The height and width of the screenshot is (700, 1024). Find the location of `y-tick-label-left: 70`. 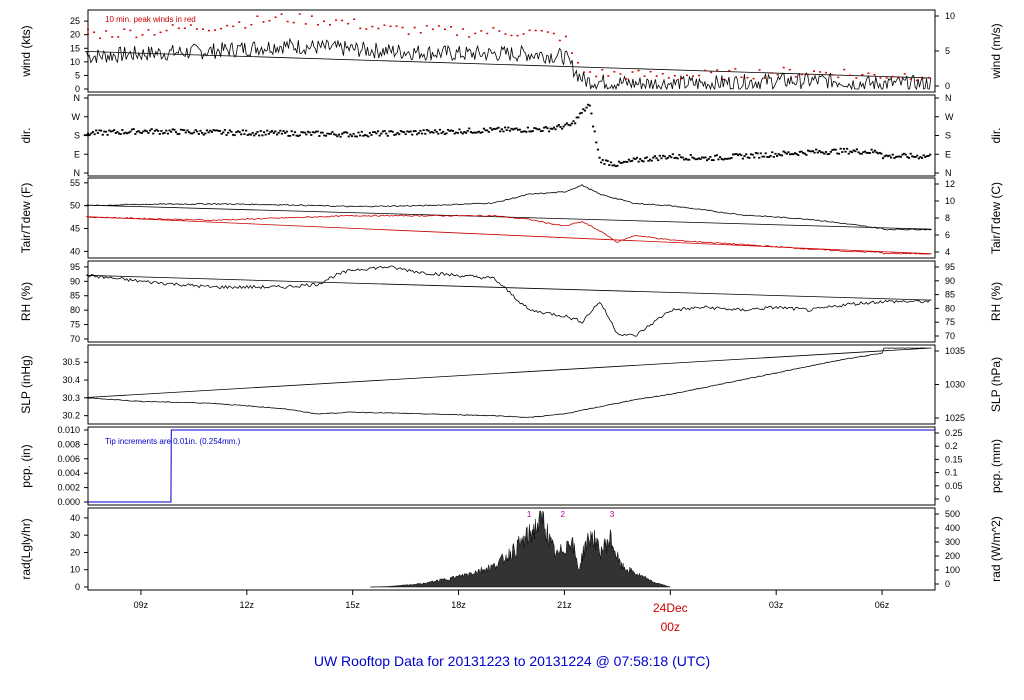

y-tick-label-left: 70 is located at coordinates (75, 339).